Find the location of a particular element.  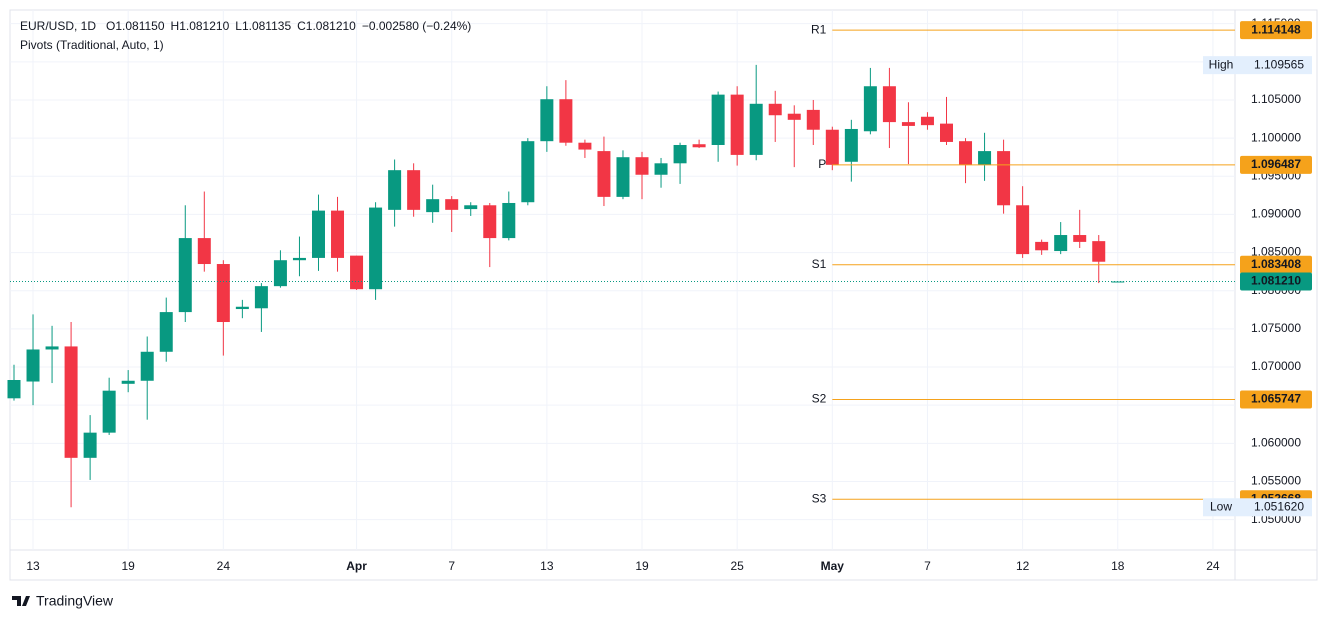

symbol: EUR/USD, 1D is located at coordinates (58, 26).